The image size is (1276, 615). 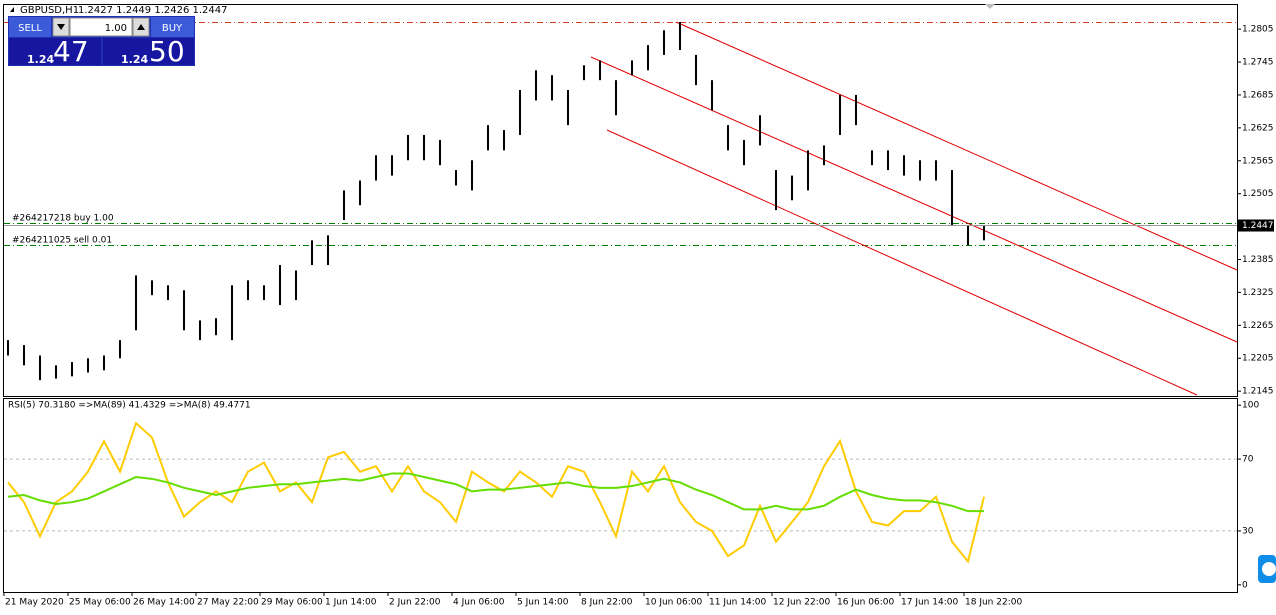 I want to click on sell-button, so click(x=30, y=27).